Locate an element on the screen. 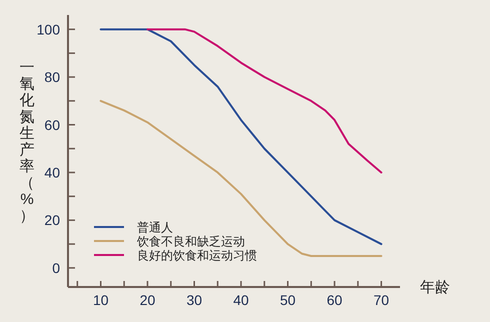 This screenshot has width=490, height=322. y-tick-label: 40 is located at coordinates (52, 172).